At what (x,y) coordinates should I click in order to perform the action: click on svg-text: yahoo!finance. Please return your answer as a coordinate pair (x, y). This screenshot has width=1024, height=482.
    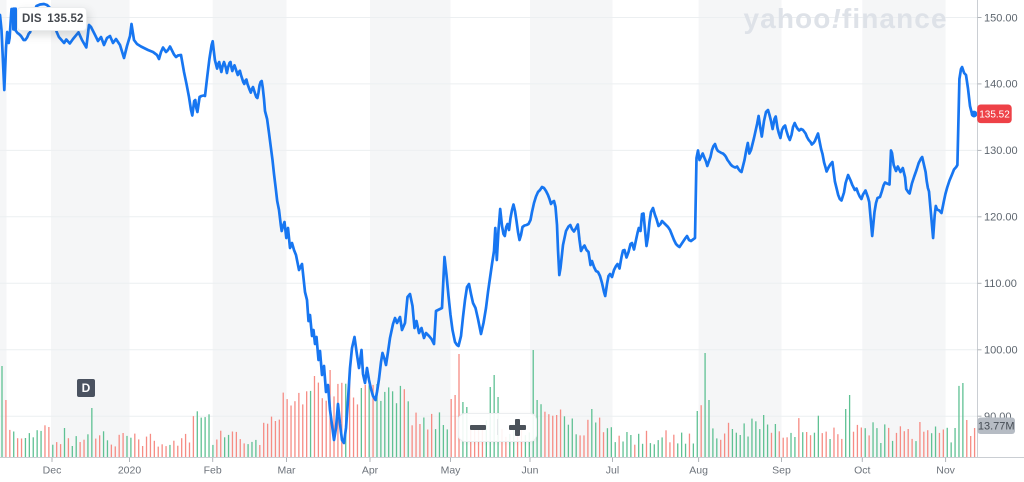
    Looking at the image, I should click on (846, 18).